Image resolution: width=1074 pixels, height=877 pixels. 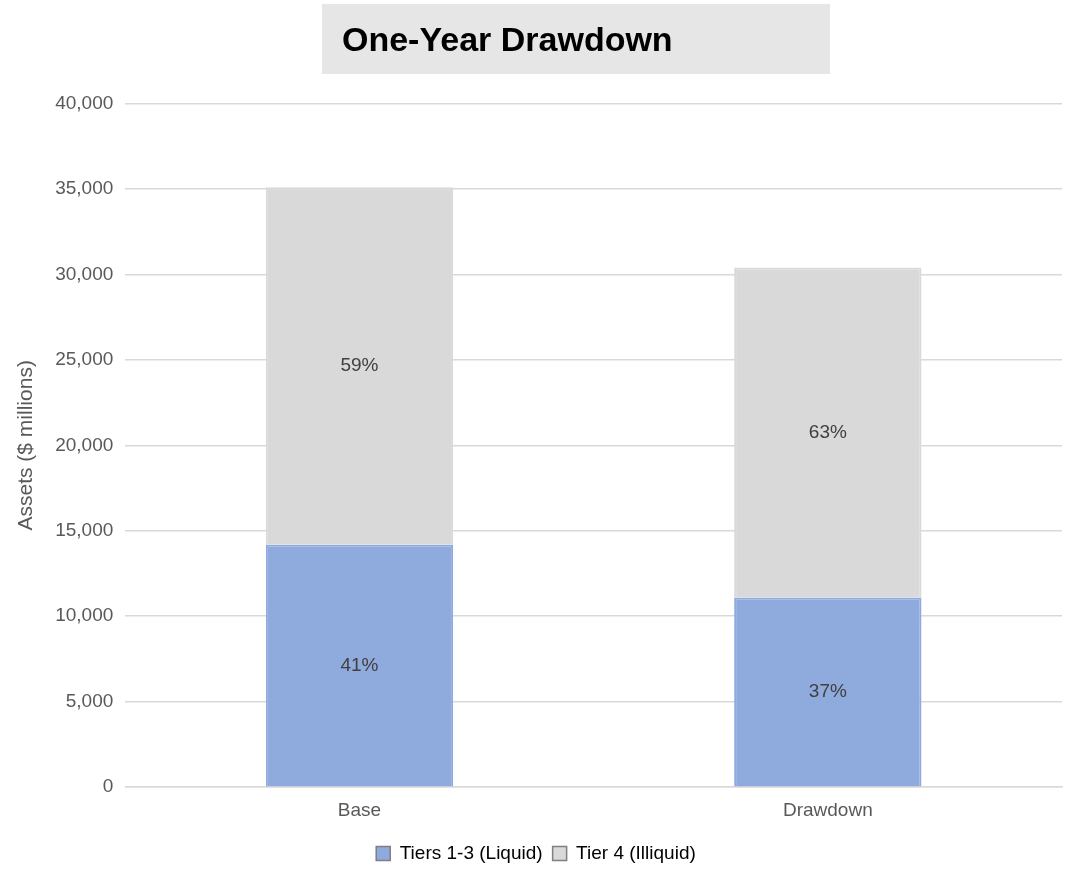 What do you see at coordinates (25, 445) in the screenshot?
I see `y-axis-title: Assets ($ millions)` at bounding box center [25, 445].